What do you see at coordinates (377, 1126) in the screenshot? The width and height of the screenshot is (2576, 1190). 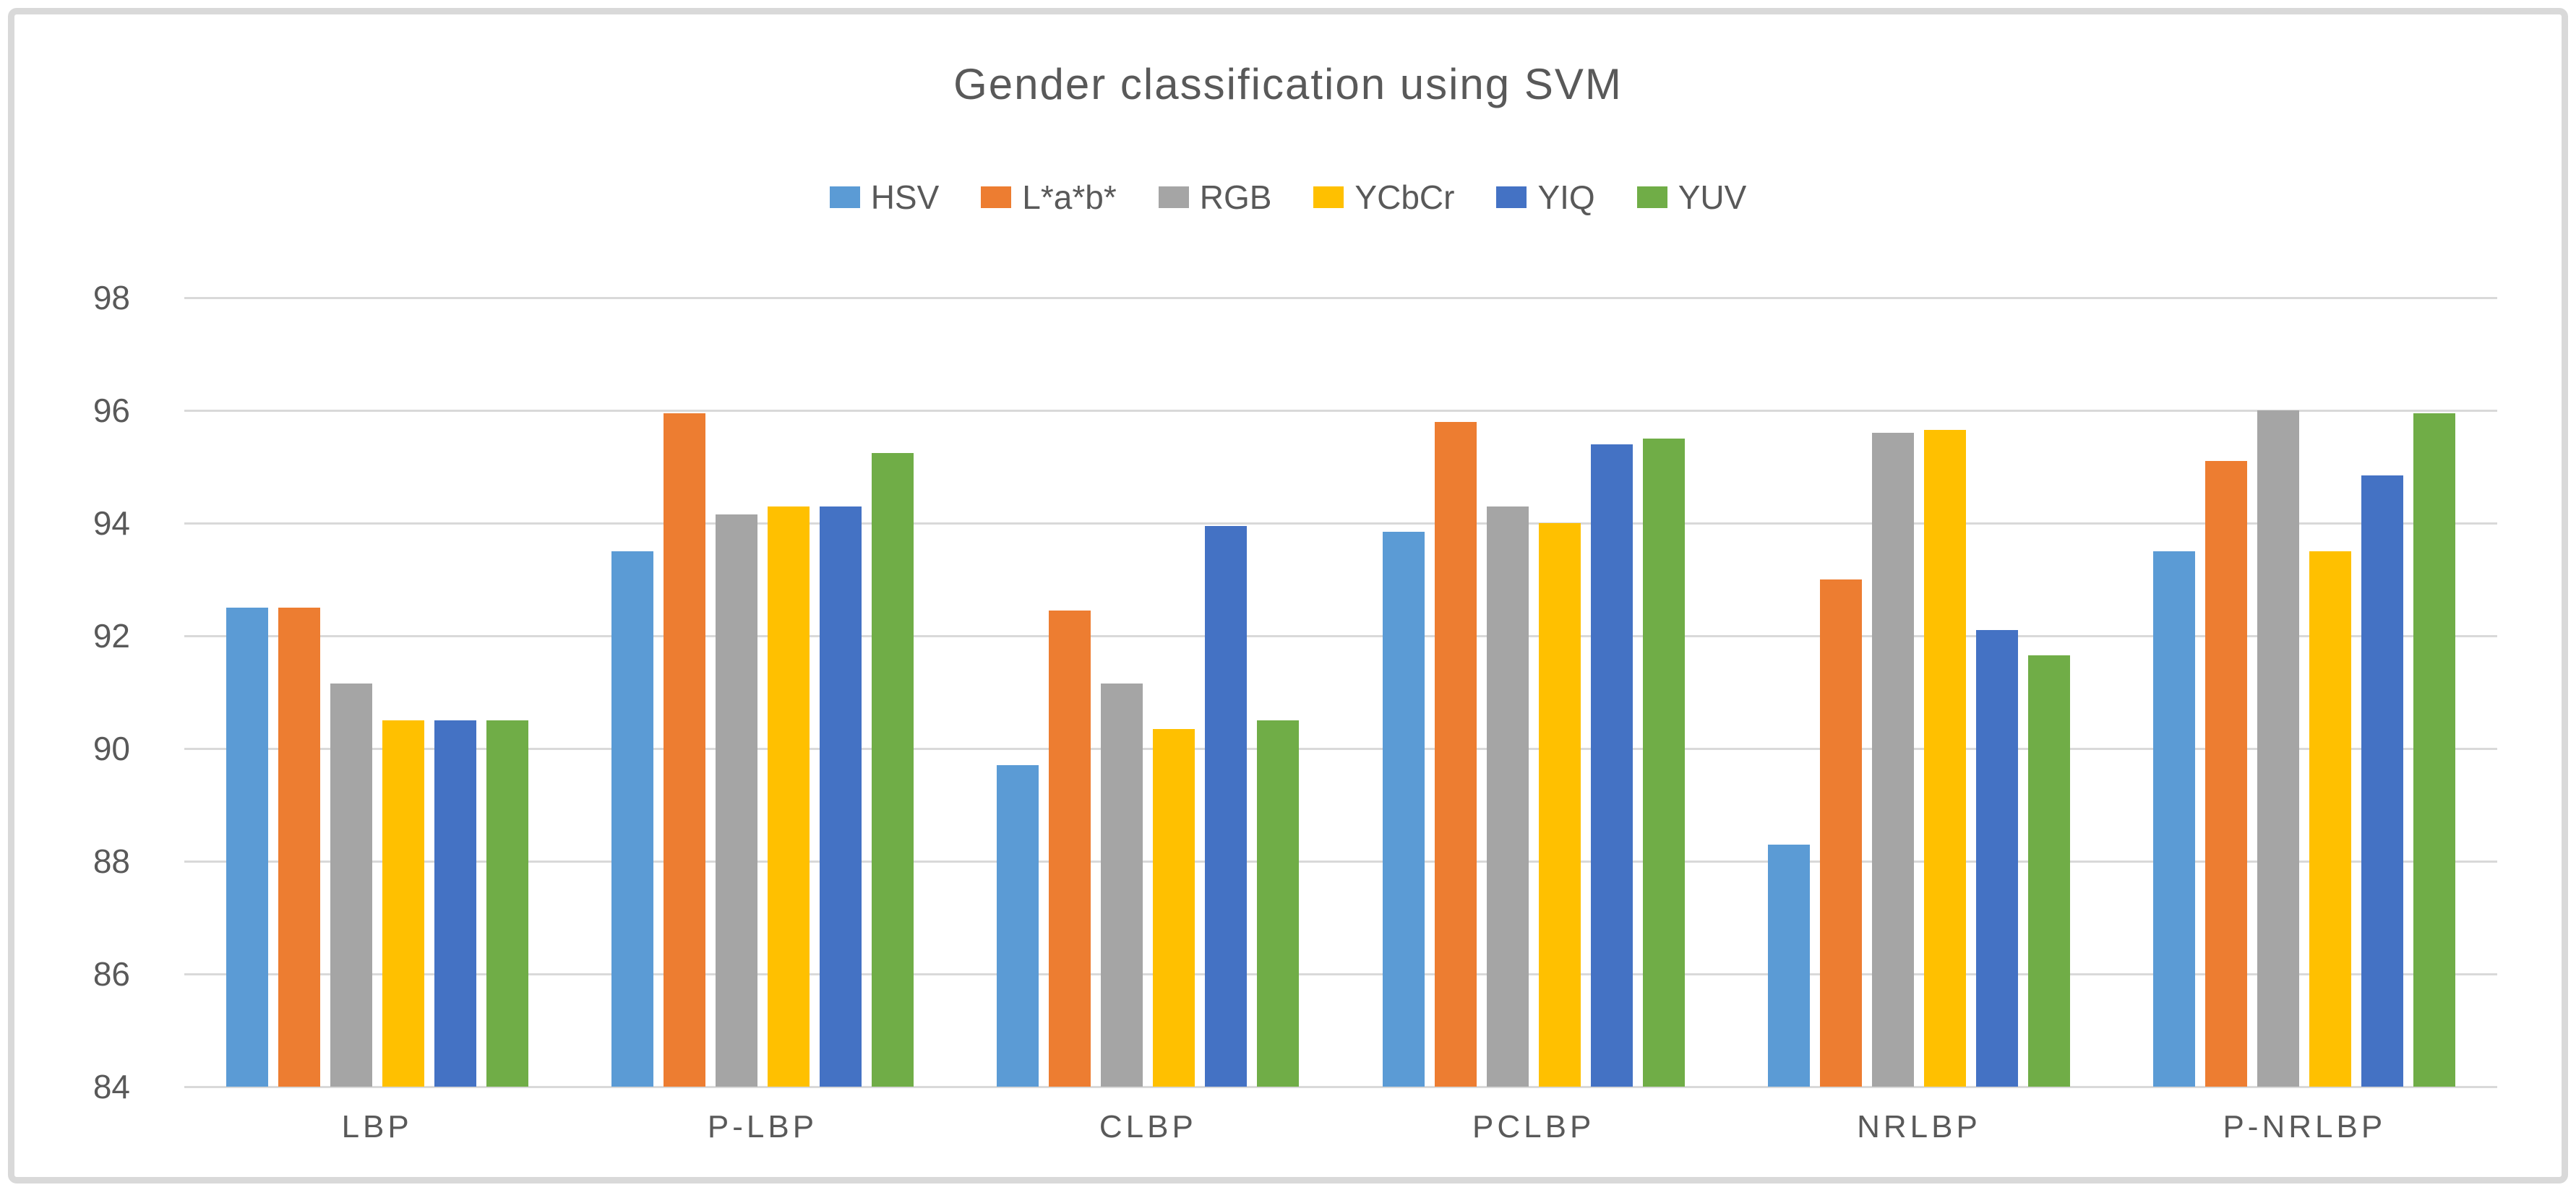 I see `x-axis-category-label-lbp: LBP` at bounding box center [377, 1126].